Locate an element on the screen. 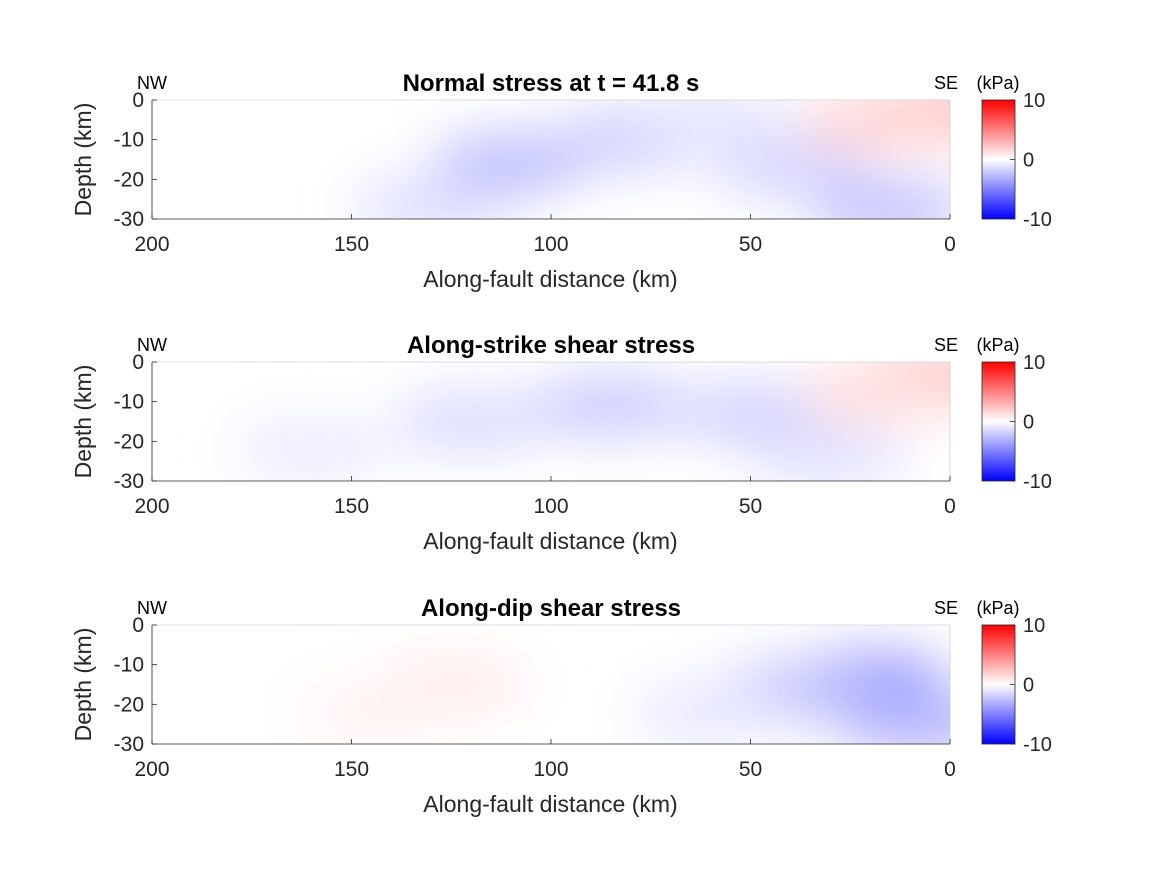  panel-title: Along-strike shear stress is located at coordinates (551, 345).